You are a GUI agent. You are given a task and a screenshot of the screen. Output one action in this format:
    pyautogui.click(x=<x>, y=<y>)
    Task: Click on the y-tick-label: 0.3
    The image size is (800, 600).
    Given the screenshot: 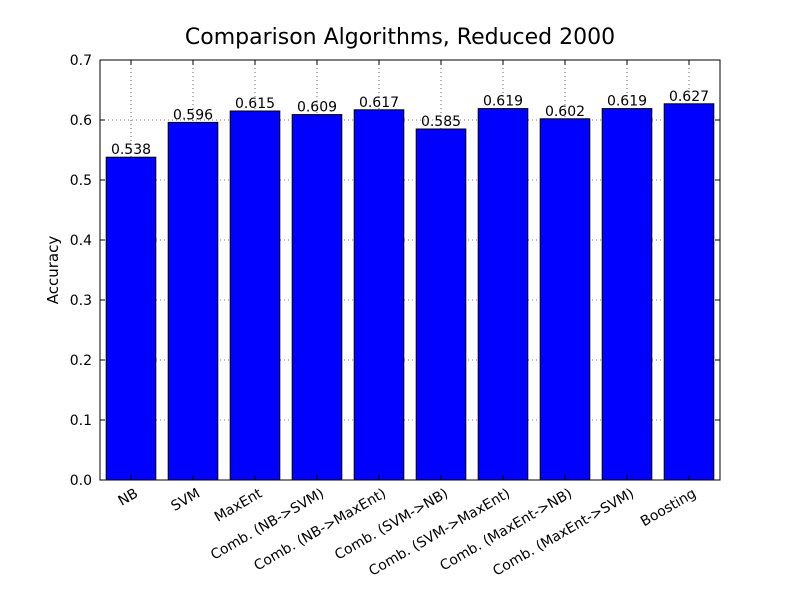 What is the action you would take?
    pyautogui.click(x=81, y=301)
    